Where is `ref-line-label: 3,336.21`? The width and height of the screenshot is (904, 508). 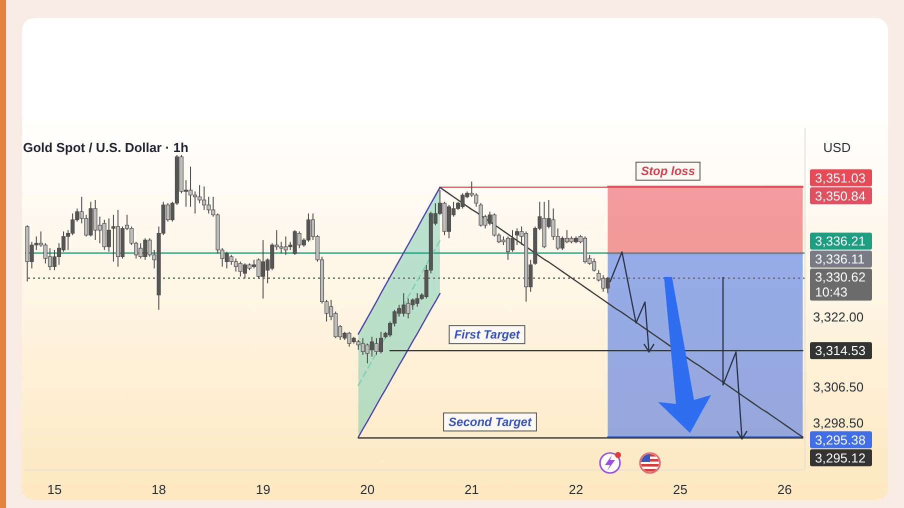
ref-line-label: 3,336.21 is located at coordinates (840, 241).